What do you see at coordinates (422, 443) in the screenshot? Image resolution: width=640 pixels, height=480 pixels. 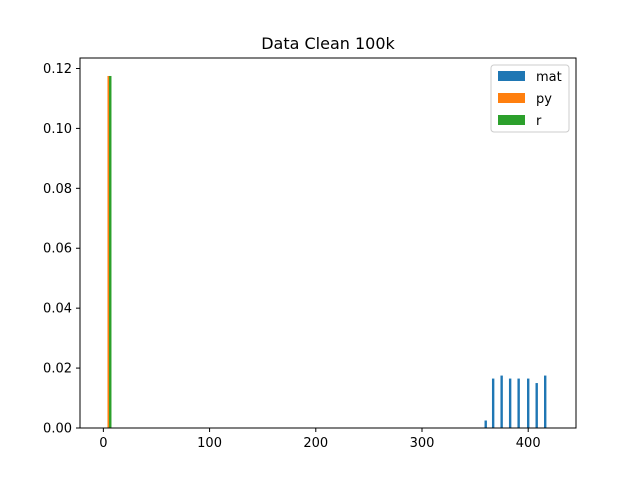 I see `x-tick-label: 300` at bounding box center [422, 443].